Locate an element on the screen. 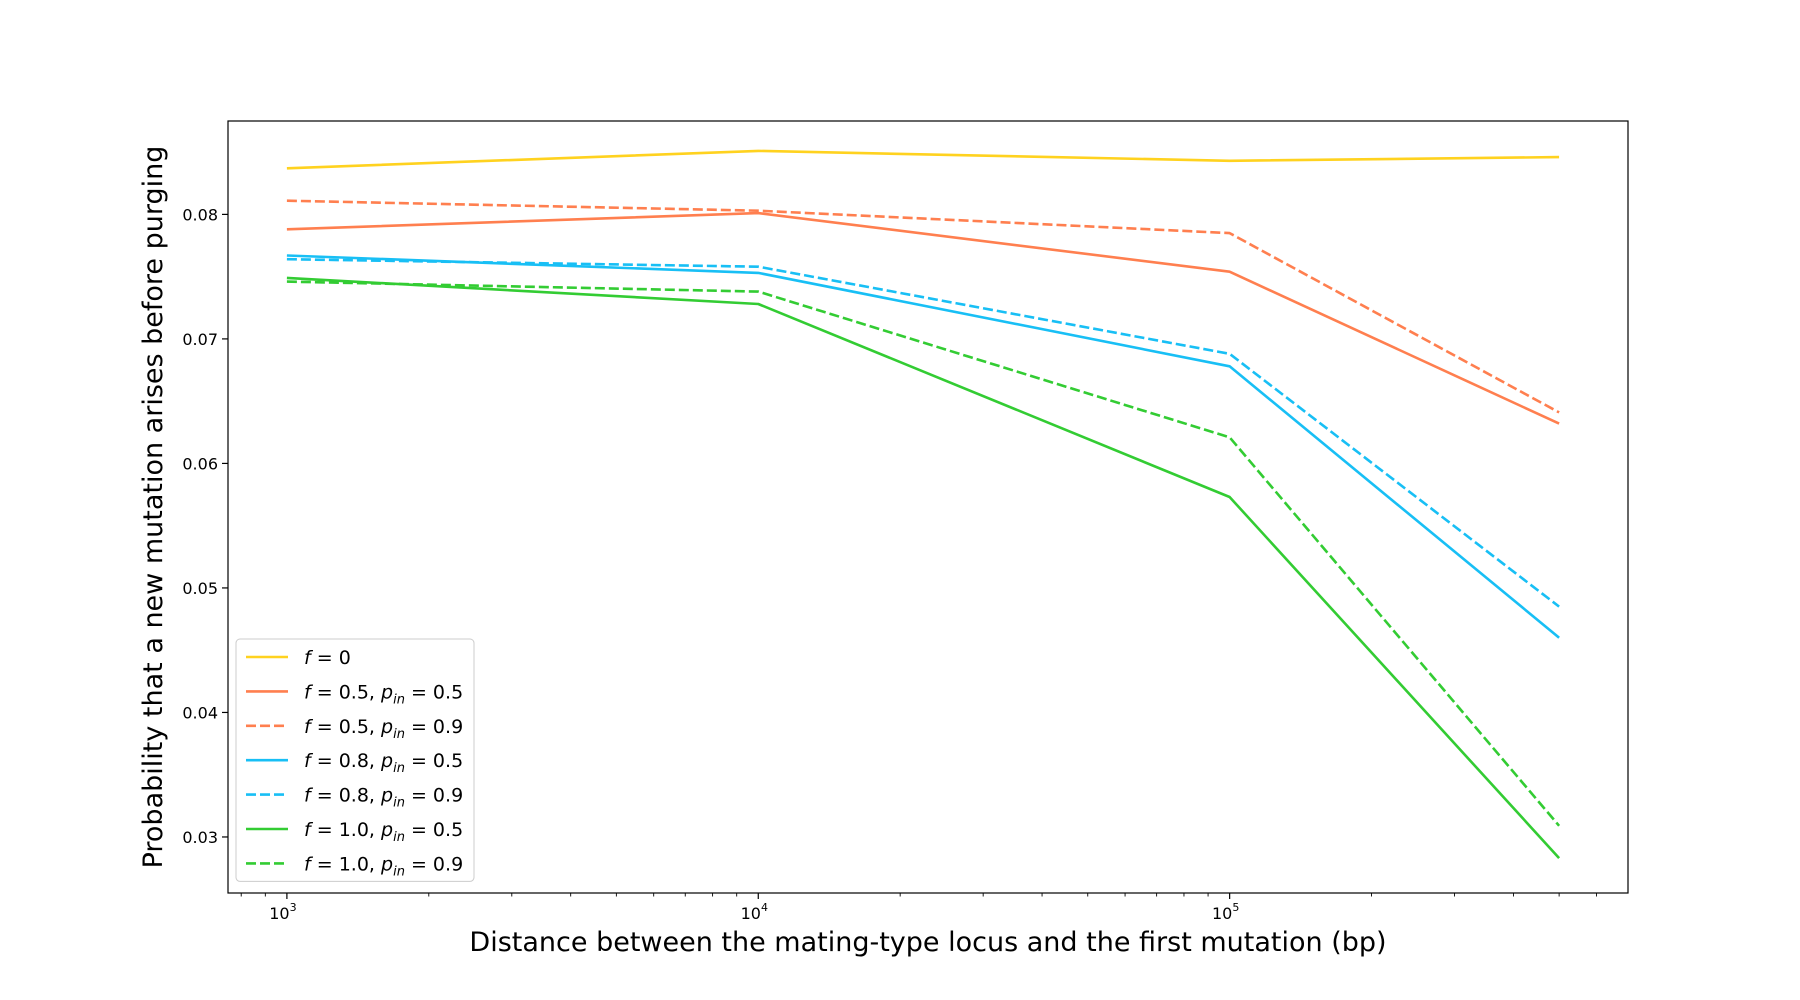 The image size is (1800, 1000). legend-label-5: f = 0.8, pin = 0.9 is located at coordinates (383, 798).